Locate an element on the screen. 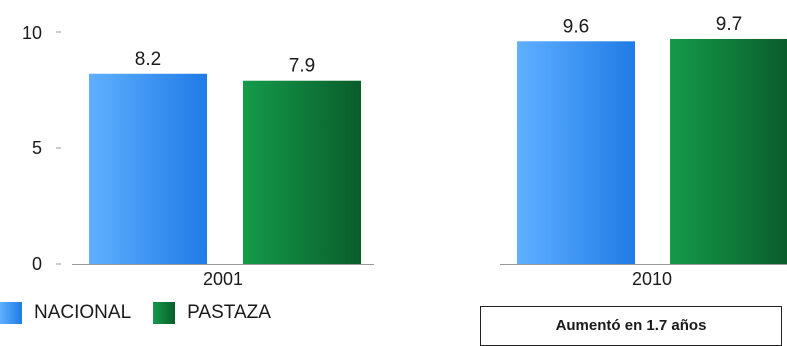 This screenshot has height=346, width=787. value-label-nacional-2010: 9.6 is located at coordinates (576, 26).